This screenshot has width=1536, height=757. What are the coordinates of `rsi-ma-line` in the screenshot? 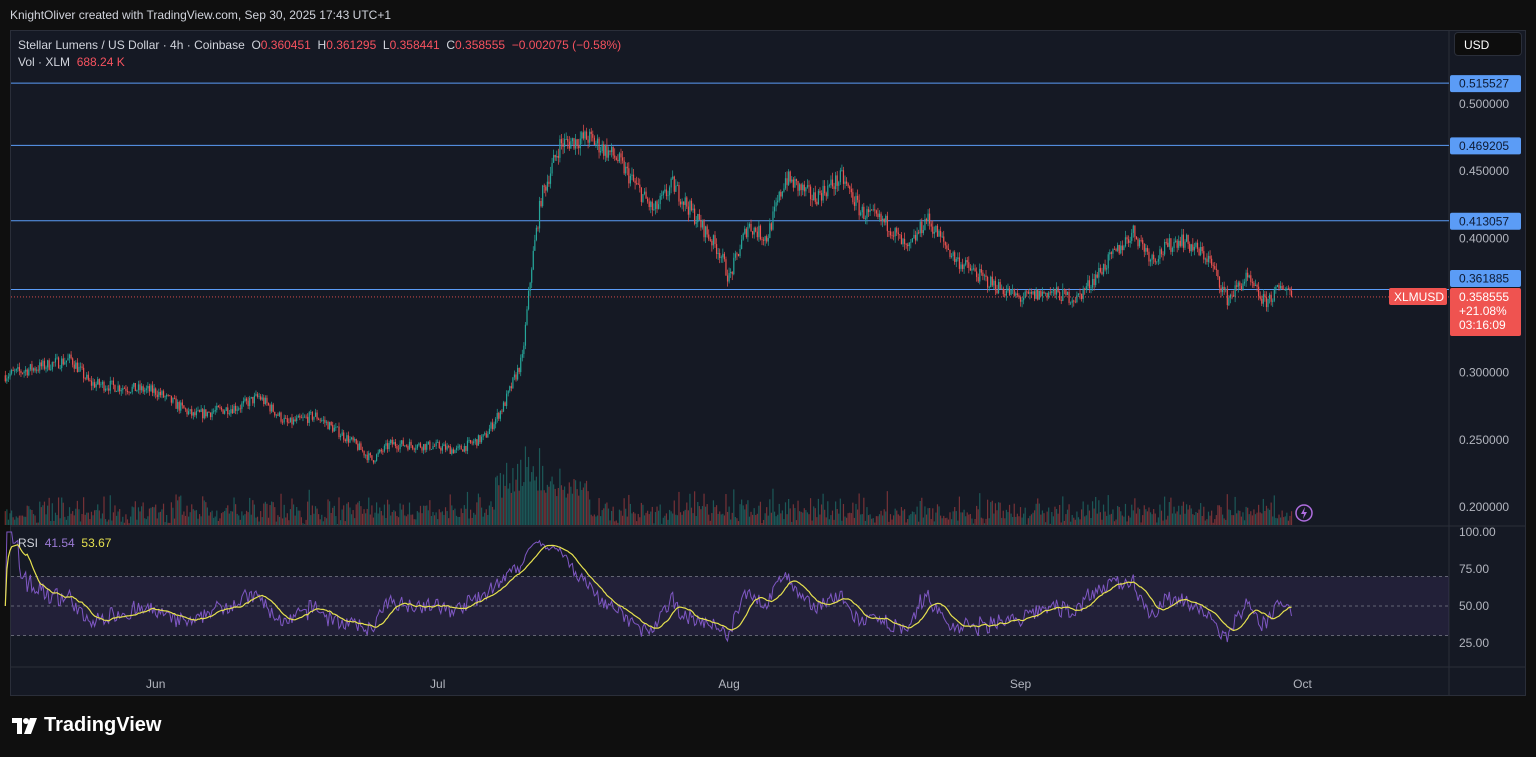 It's located at (648, 587).